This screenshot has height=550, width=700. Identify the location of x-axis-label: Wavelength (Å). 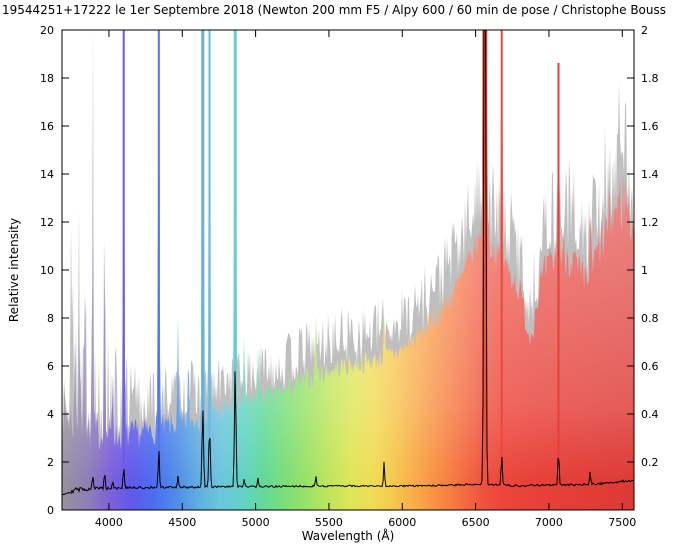
(348, 536).